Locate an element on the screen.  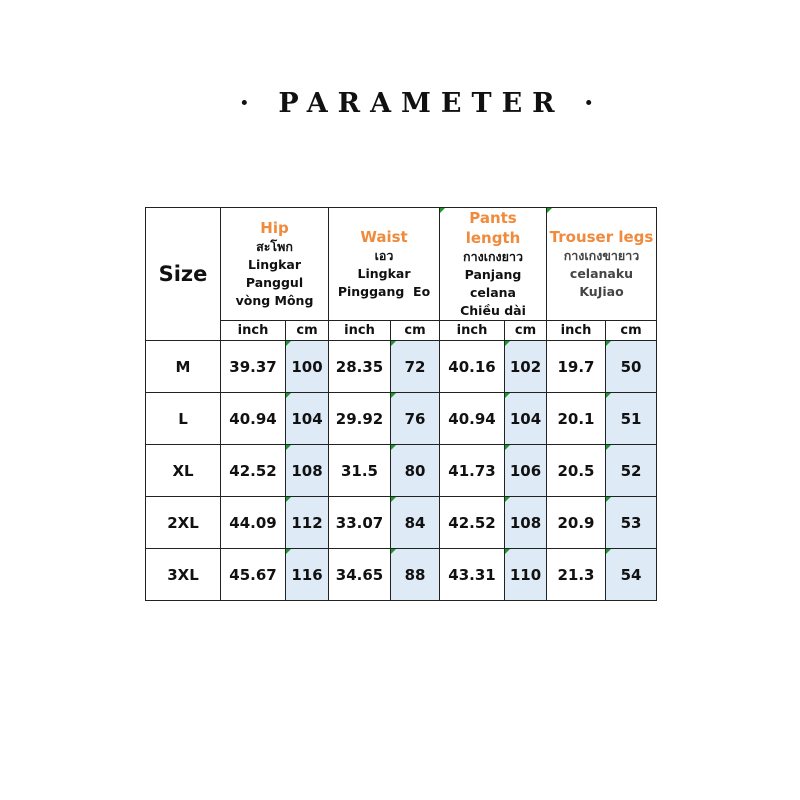
page-title: · PARAMETER · is located at coordinates (421, 103).